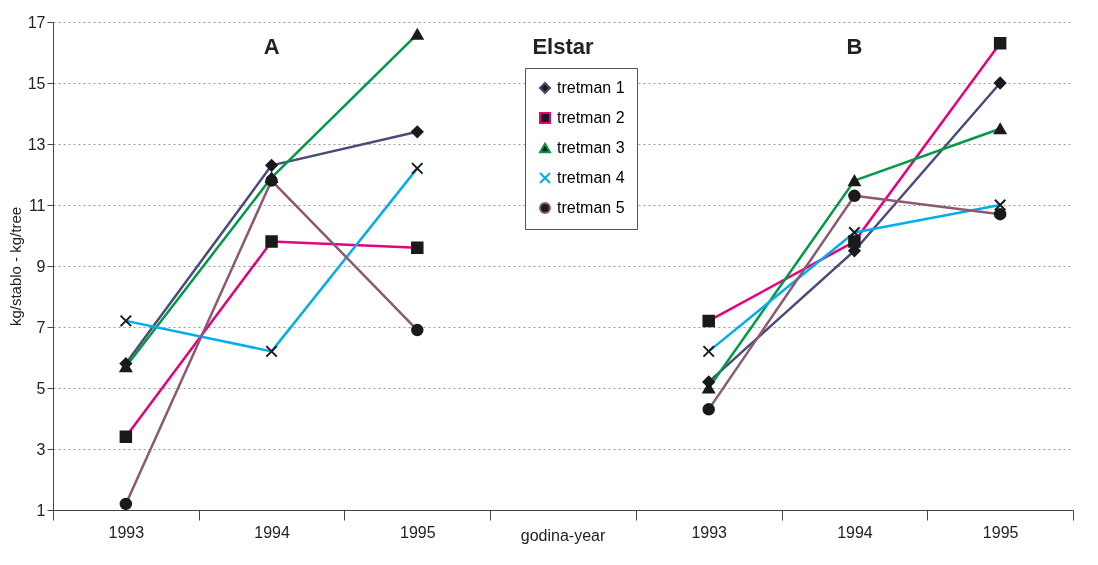  Describe the element at coordinates (271, 46) in the screenshot. I see `annotation: A` at that location.